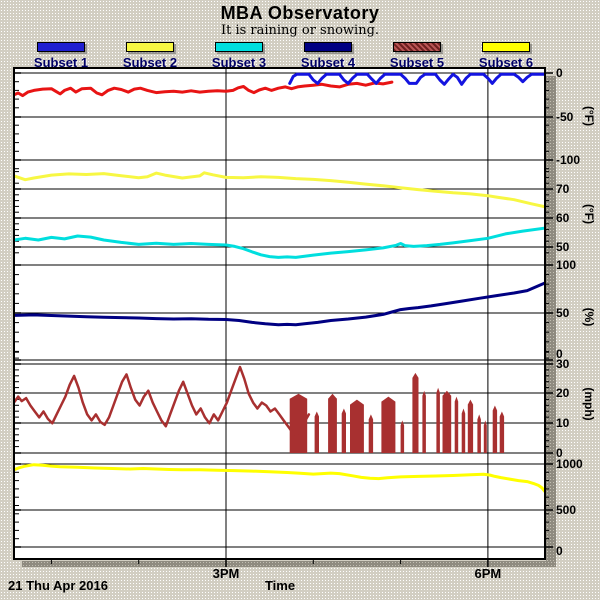  I want to click on legend-label: Subset 6, so click(506, 62).